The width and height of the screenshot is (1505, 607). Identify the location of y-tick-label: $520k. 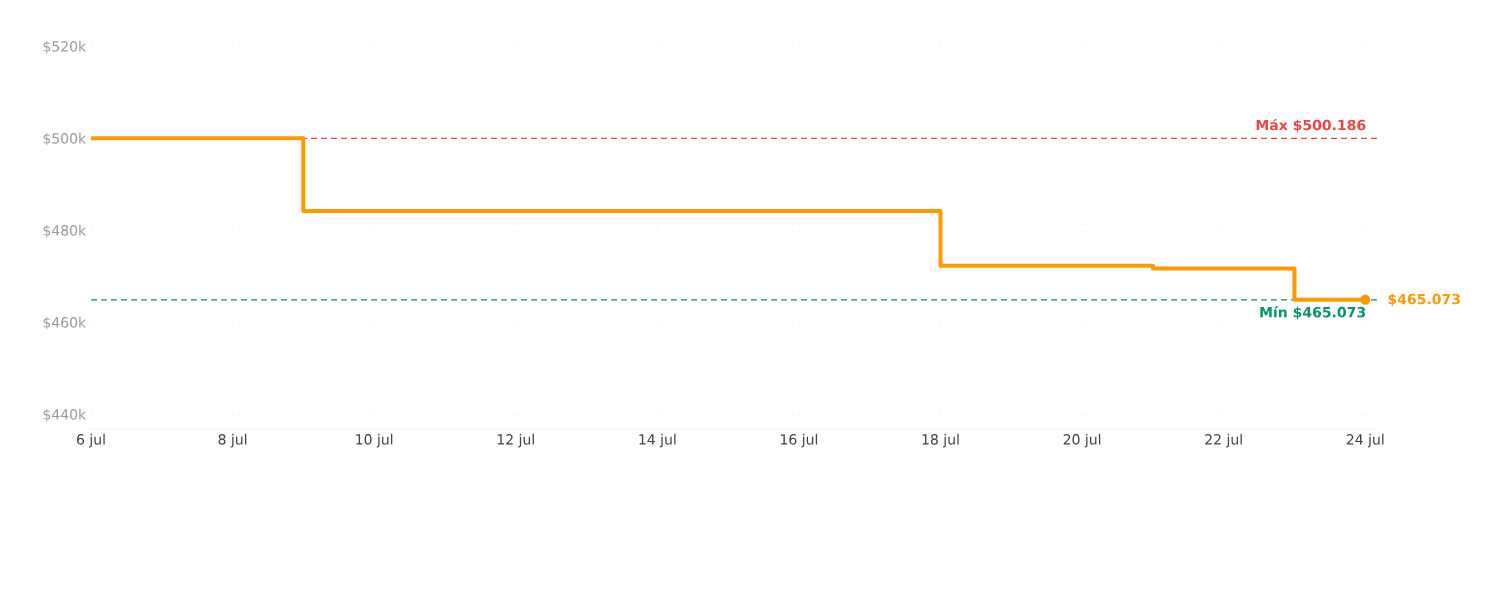
(65, 47).